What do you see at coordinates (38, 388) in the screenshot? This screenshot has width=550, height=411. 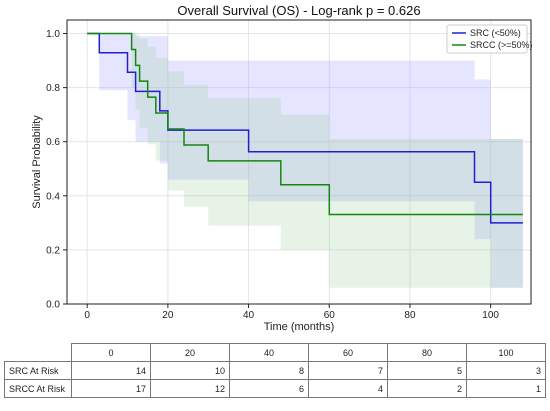 I see `risk-table-row-label: SRCC At Risk` at bounding box center [38, 388].